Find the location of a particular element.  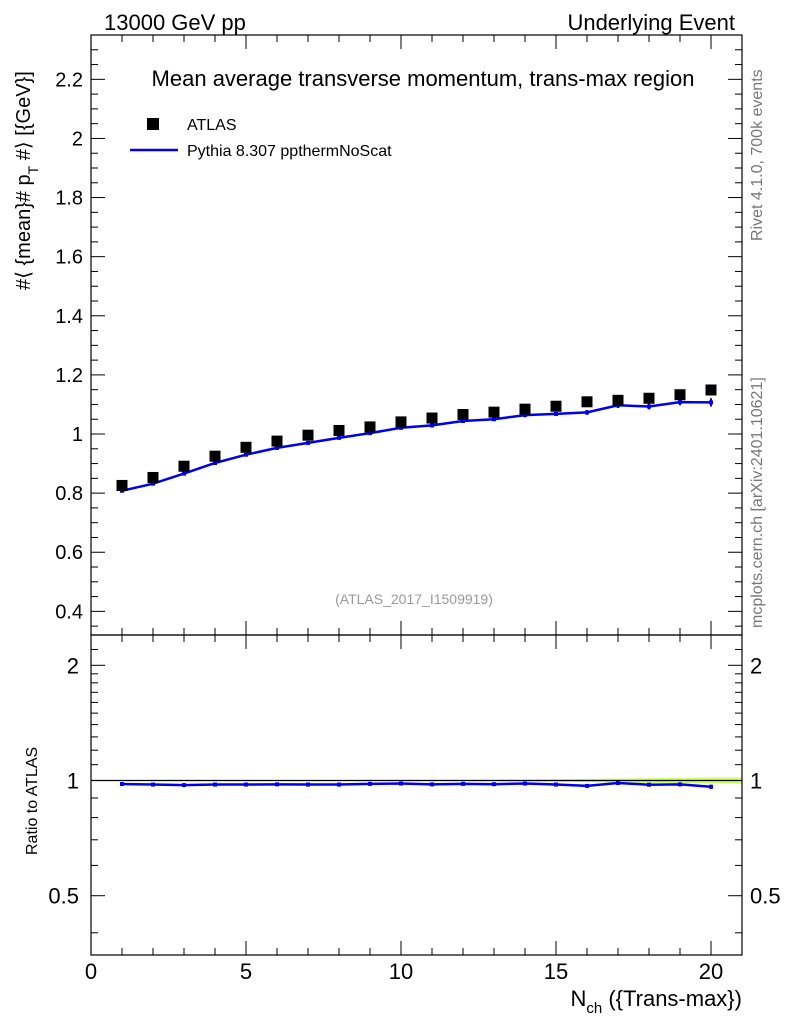

pythia-line is located at coordinates (416, 446).